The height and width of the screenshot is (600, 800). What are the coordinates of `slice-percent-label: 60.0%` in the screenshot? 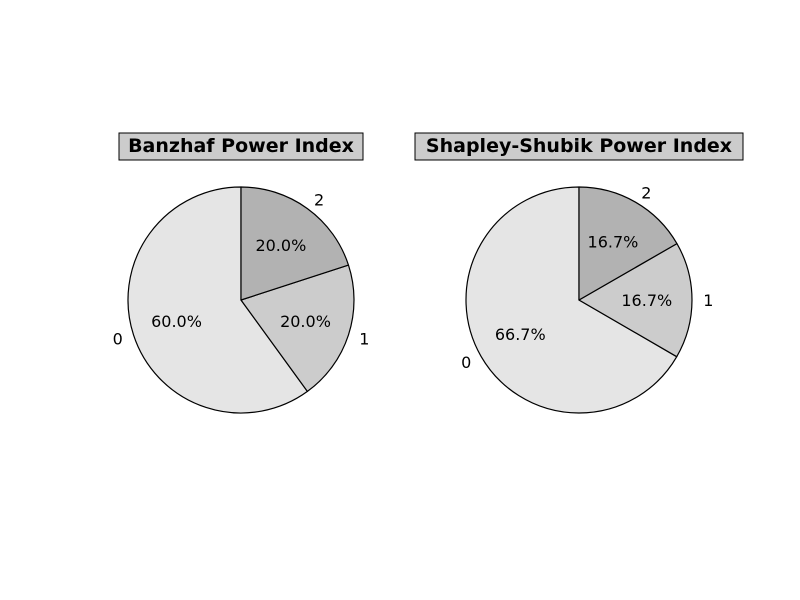 It's located at (176, 321).